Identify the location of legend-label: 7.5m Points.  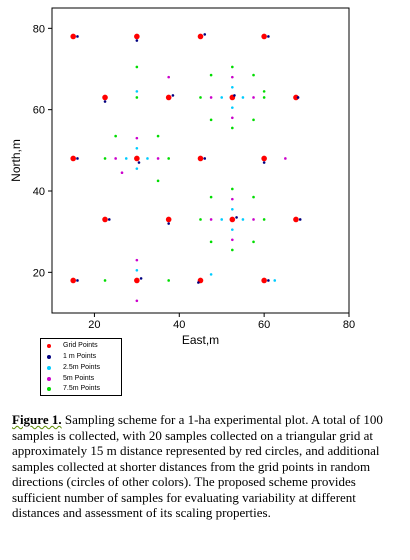
(81, 388).